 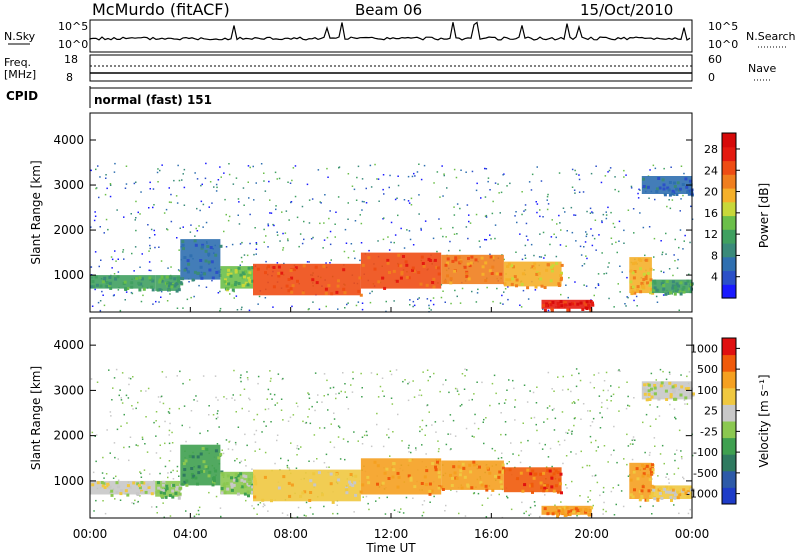 What do you see at coordinates (391, 68) in the screenshot?
I see `freq-panel-frame` at bounding box center [391, 68].